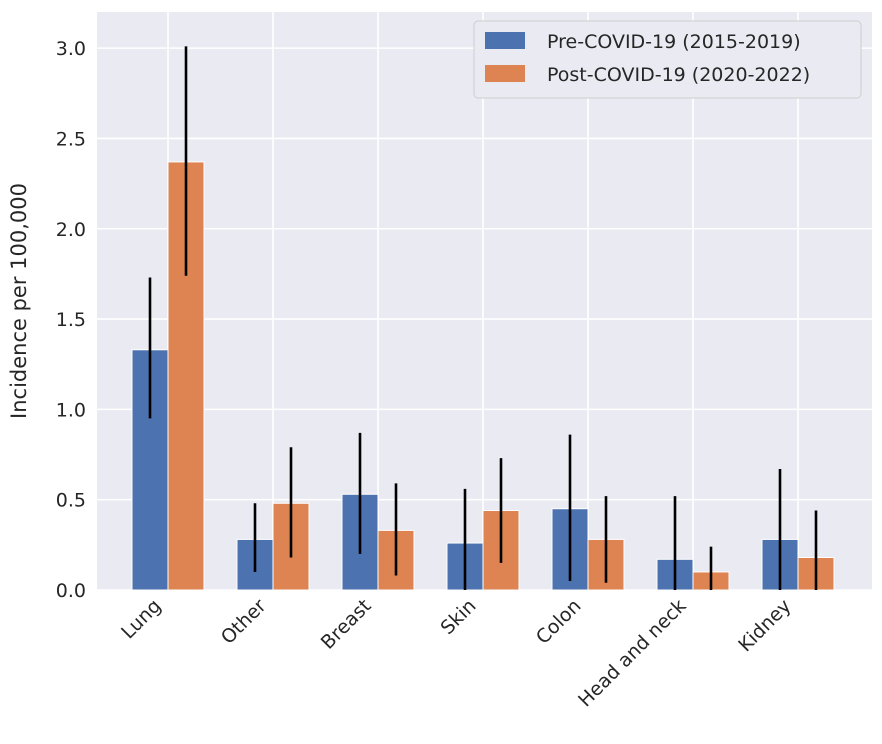 The width and height of the screenshot is (882, 744). What do you see at coordinates (632, 653) in the screenshot?
I see `x-tick-label: Head and neck` at bounding box center [632, 653].